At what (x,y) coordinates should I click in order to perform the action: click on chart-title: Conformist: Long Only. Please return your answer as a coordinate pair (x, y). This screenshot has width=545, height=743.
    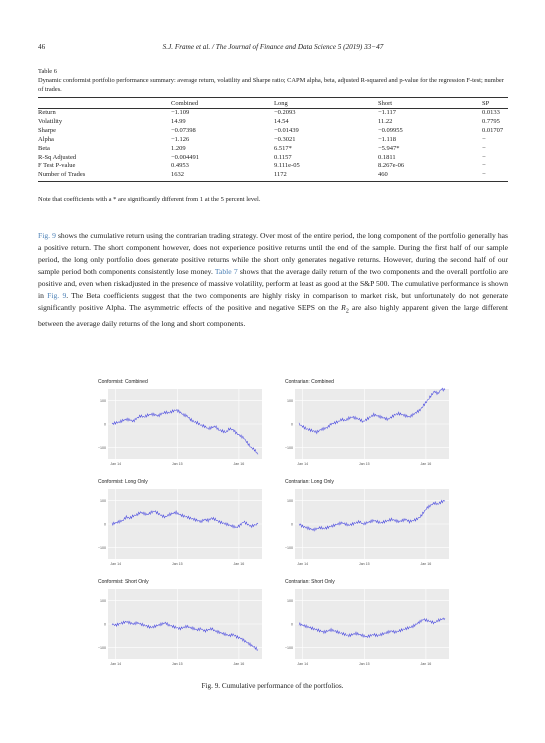
    Looking at the image, I should click on (123, 482).